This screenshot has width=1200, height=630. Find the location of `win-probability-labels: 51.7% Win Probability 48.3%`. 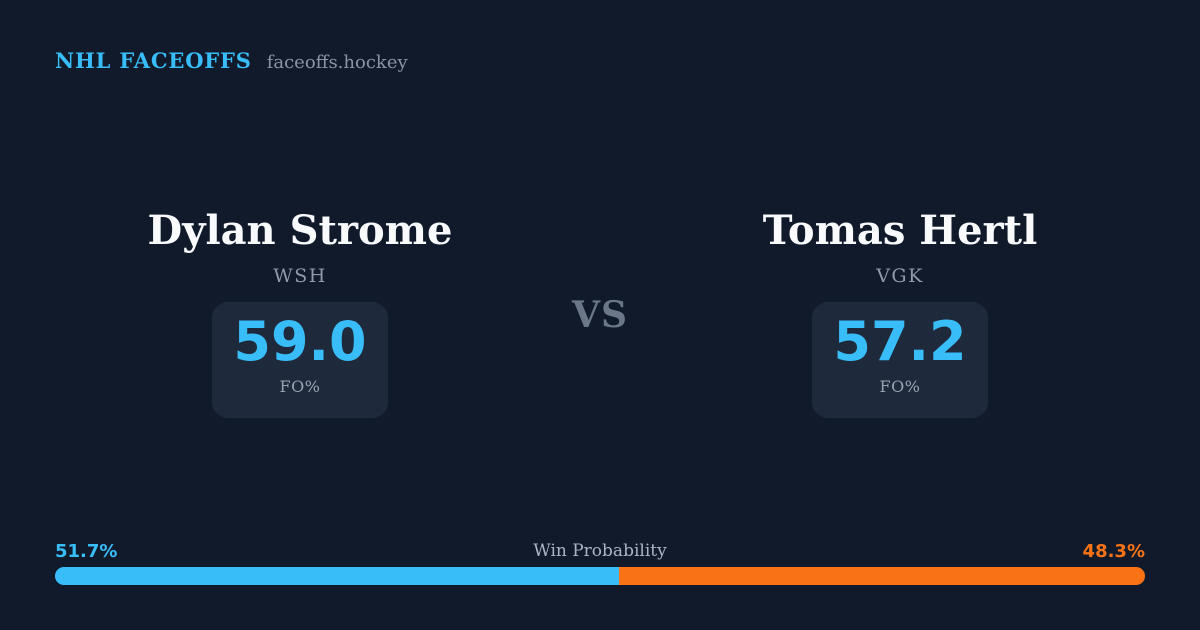

win-probability-labels: 51.7% Win Probability 48.3% is located at coordinates (600, 551).